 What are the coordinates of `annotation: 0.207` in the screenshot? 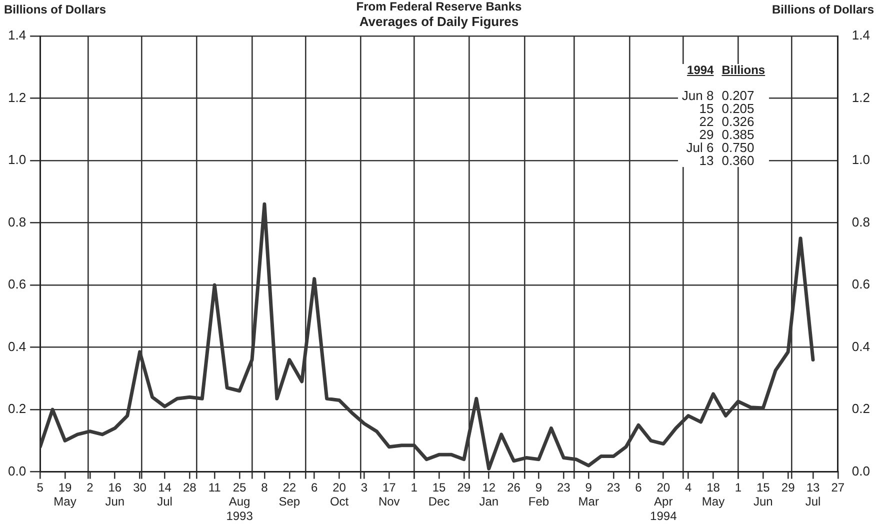 It's located at (738, 95).